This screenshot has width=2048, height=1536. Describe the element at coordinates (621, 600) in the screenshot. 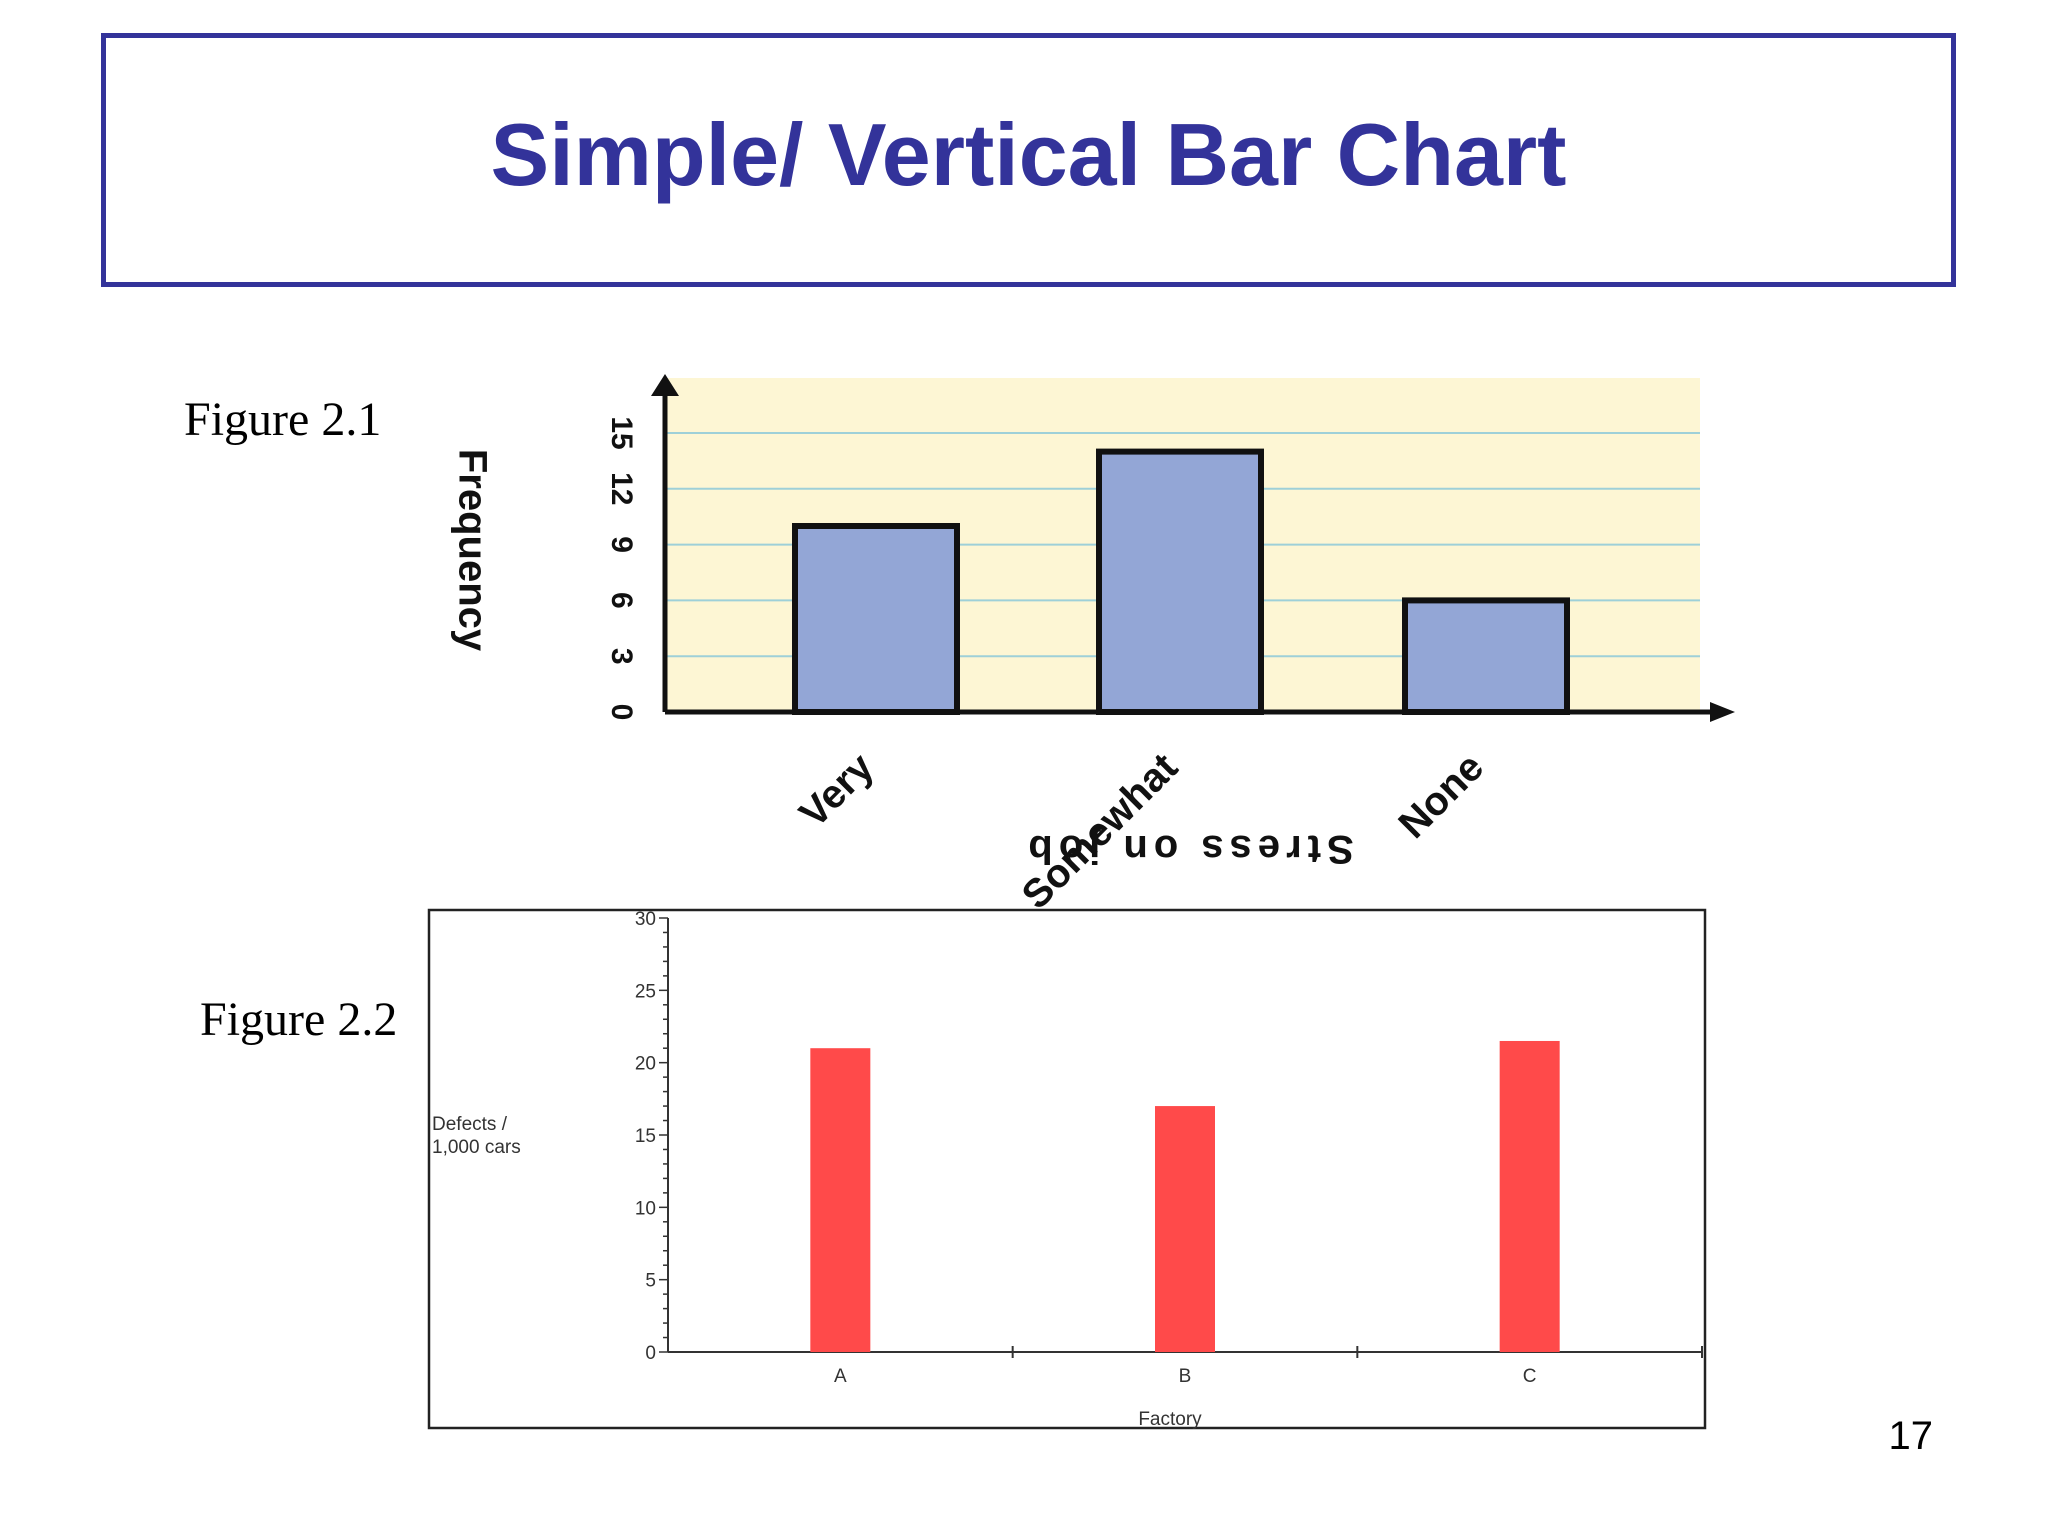

I see `chart1-y-tick-label: 6` at that location.